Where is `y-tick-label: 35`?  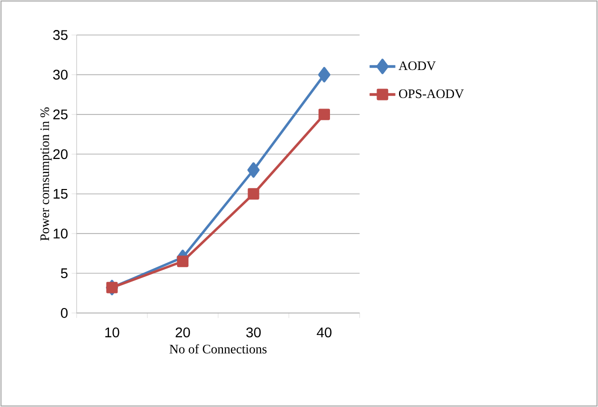
y-tick-label: 35 is located at coordinates (60, 35).